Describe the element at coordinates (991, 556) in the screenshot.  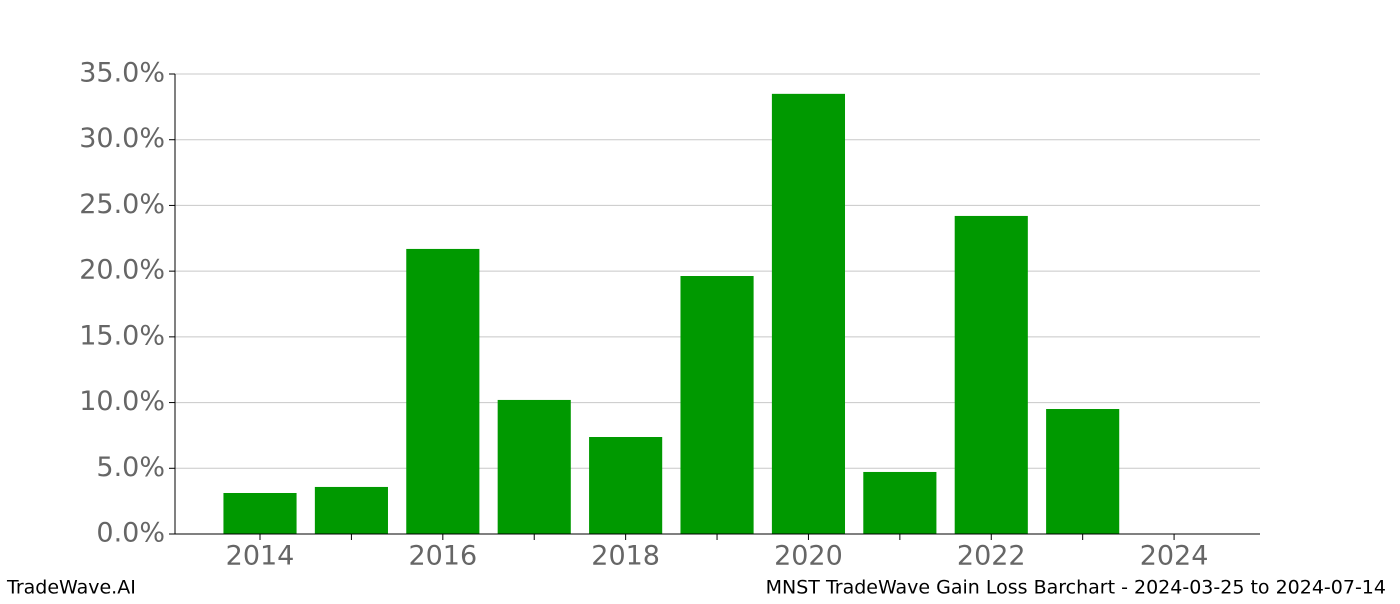
I see `x-tick-label: 2022` at that location.